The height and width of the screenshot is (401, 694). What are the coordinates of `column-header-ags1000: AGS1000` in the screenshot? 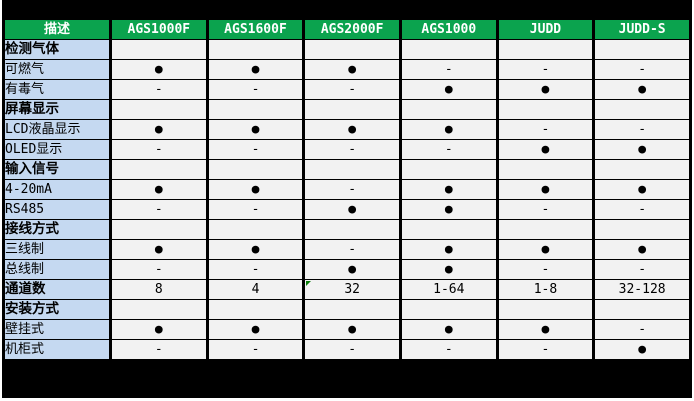 It's located at (448, 29).